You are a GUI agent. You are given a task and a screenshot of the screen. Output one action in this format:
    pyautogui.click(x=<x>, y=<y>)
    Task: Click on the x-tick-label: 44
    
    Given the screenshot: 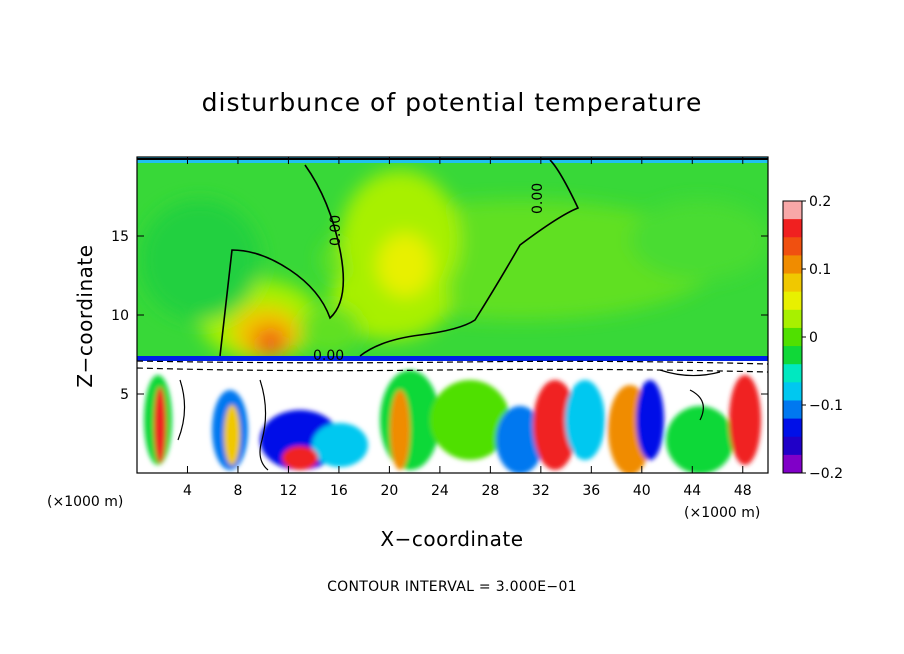 What is the action you would take?
    pyautogui.click(x=692, y=491)
    